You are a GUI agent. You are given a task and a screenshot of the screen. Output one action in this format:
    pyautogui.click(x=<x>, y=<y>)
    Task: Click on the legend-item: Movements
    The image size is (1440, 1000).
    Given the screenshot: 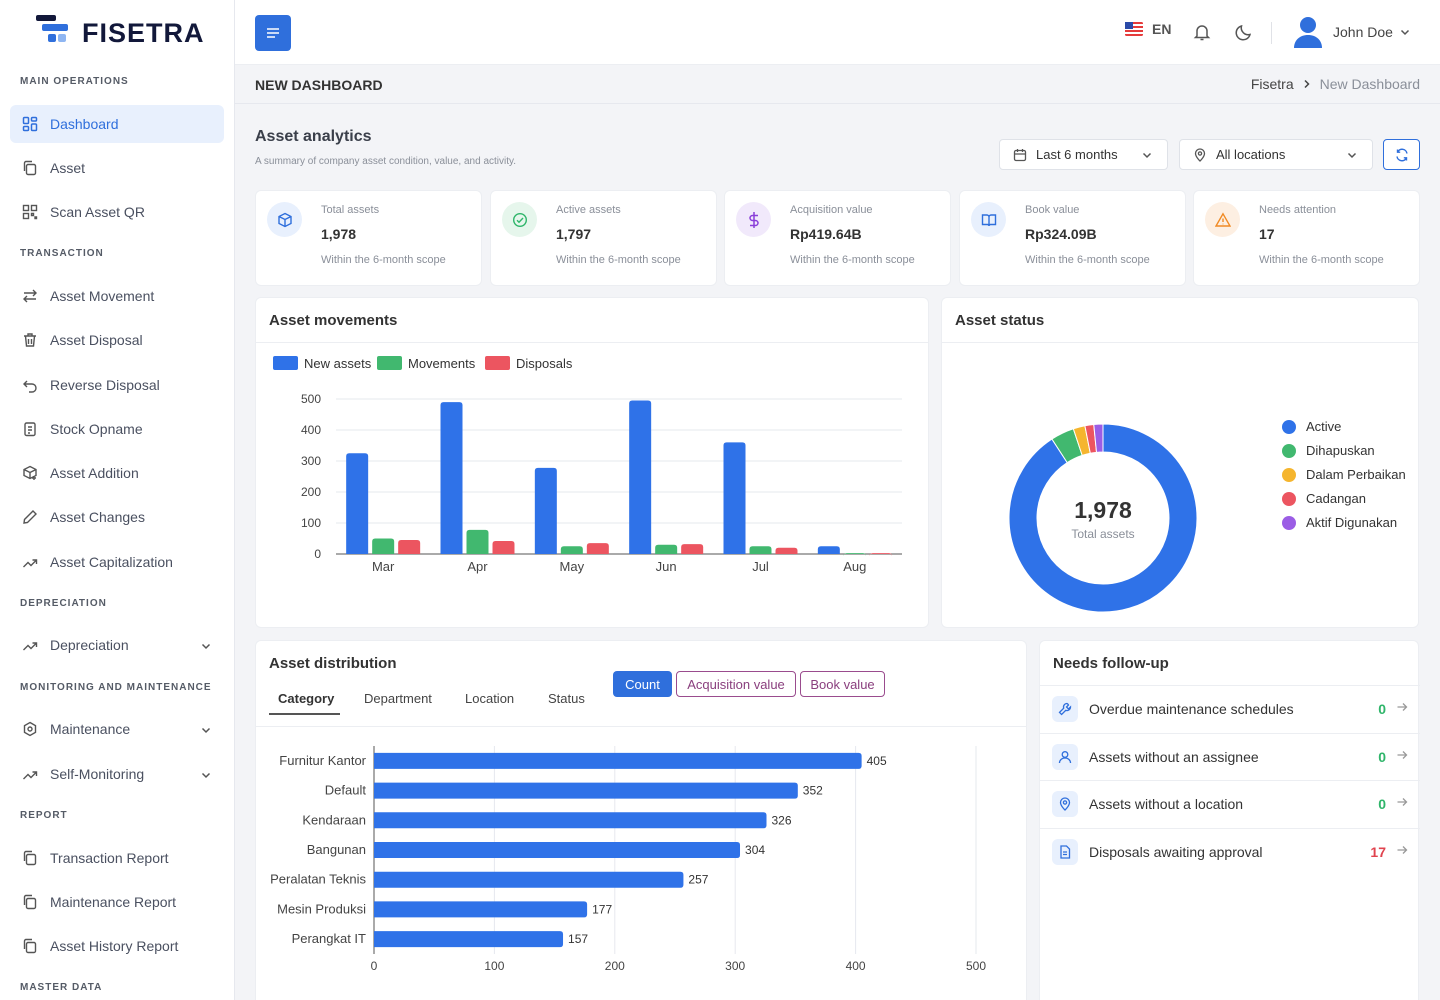 What is the action you would take?
    pyautogui.click(x=426, y=363)
    